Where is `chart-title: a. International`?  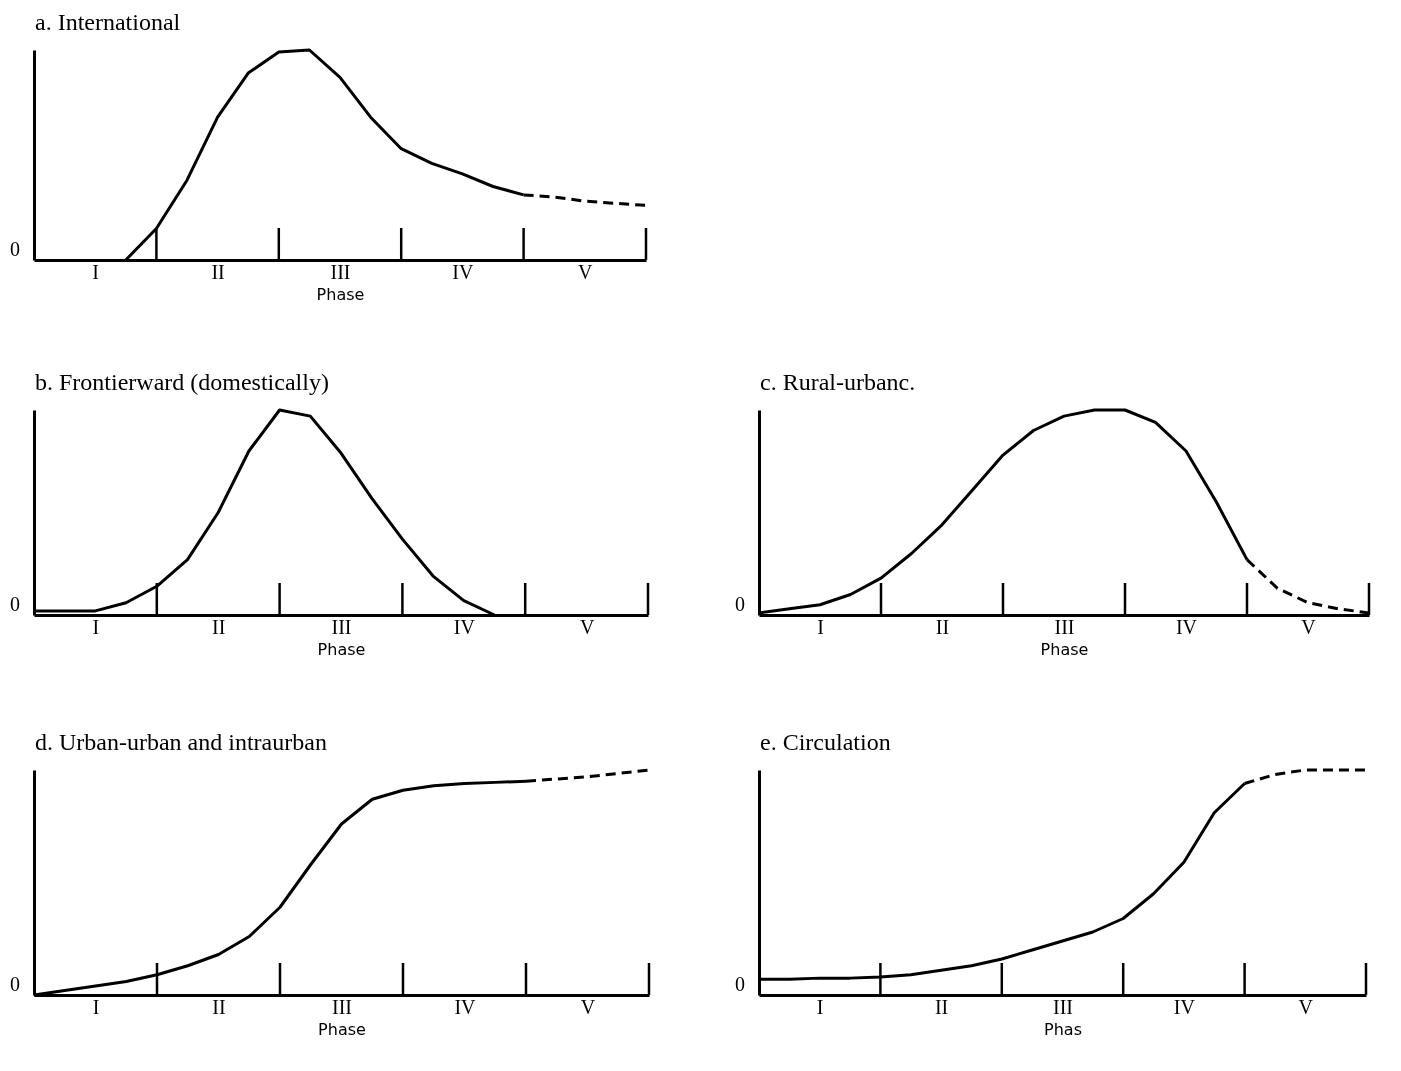 chart-title: a. International is located at coordinates (108, 21).